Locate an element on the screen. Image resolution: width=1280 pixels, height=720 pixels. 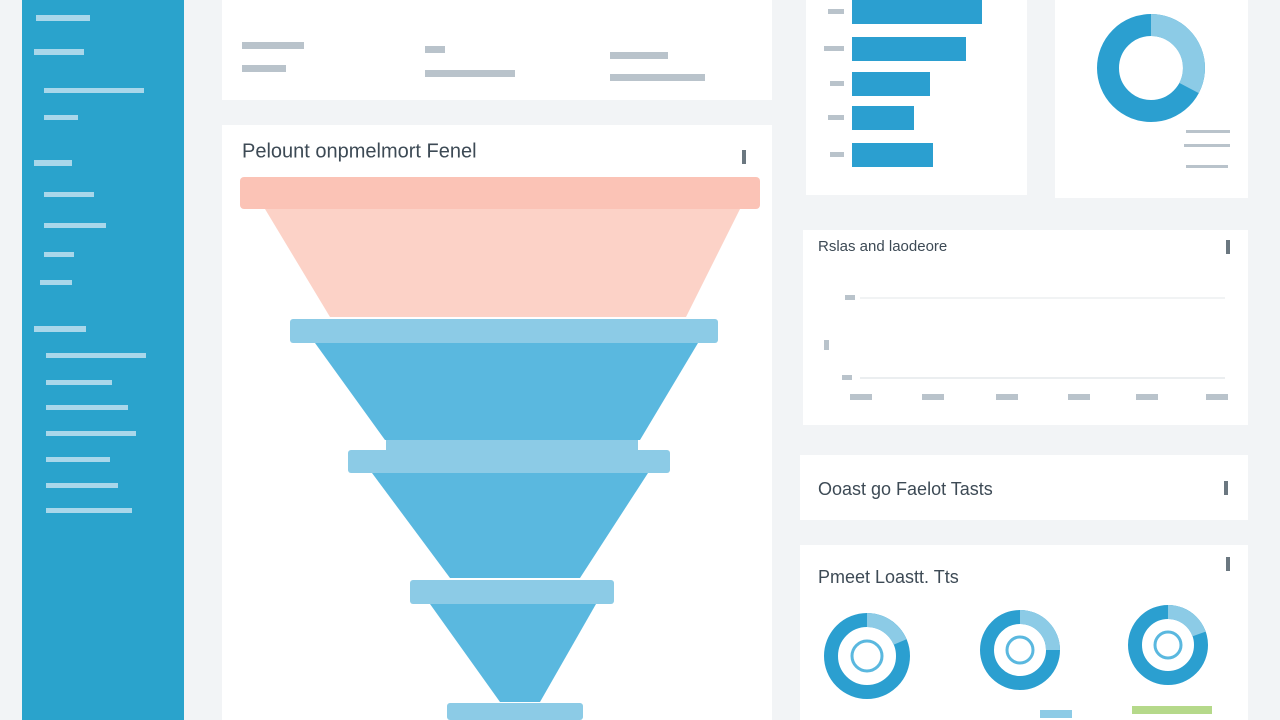
funnel-title: Pelount onpmelmort Fenel is located at coordinates (359, 151).